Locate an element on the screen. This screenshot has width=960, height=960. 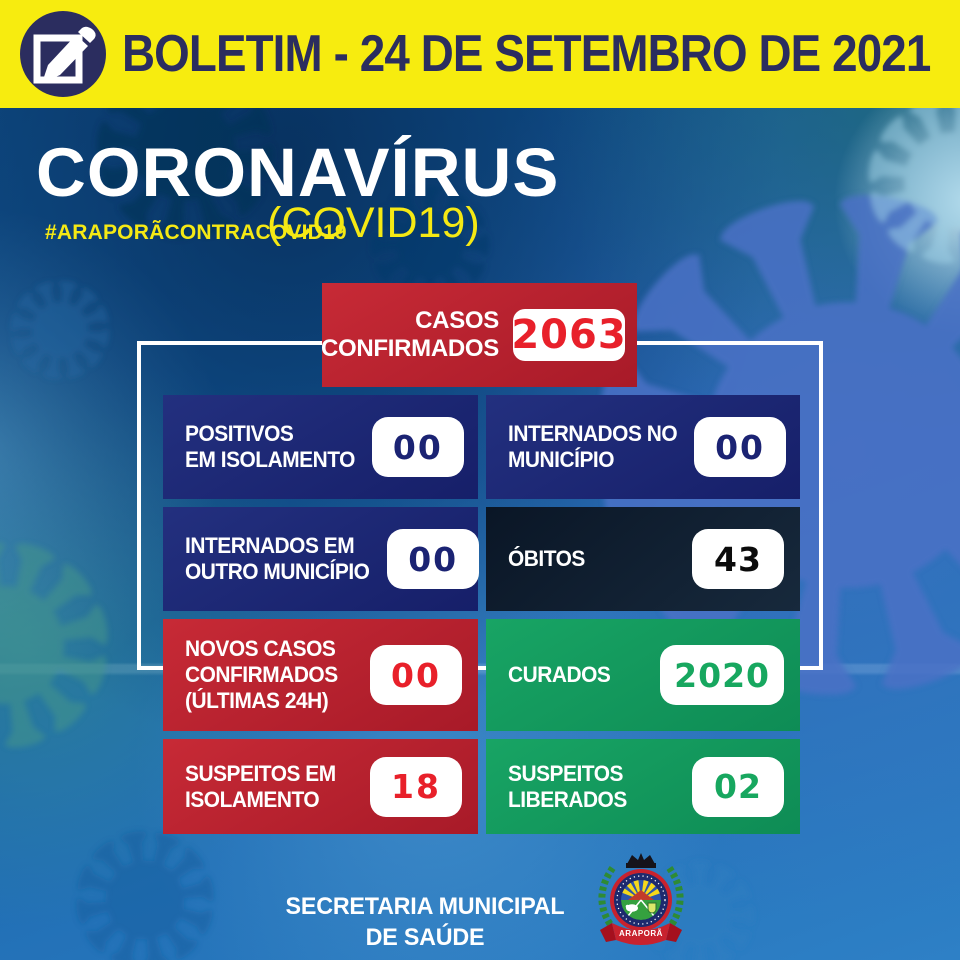
confirmed-cases-label: CASOS CONFIRMADOS is located at coordinates (409, 334).